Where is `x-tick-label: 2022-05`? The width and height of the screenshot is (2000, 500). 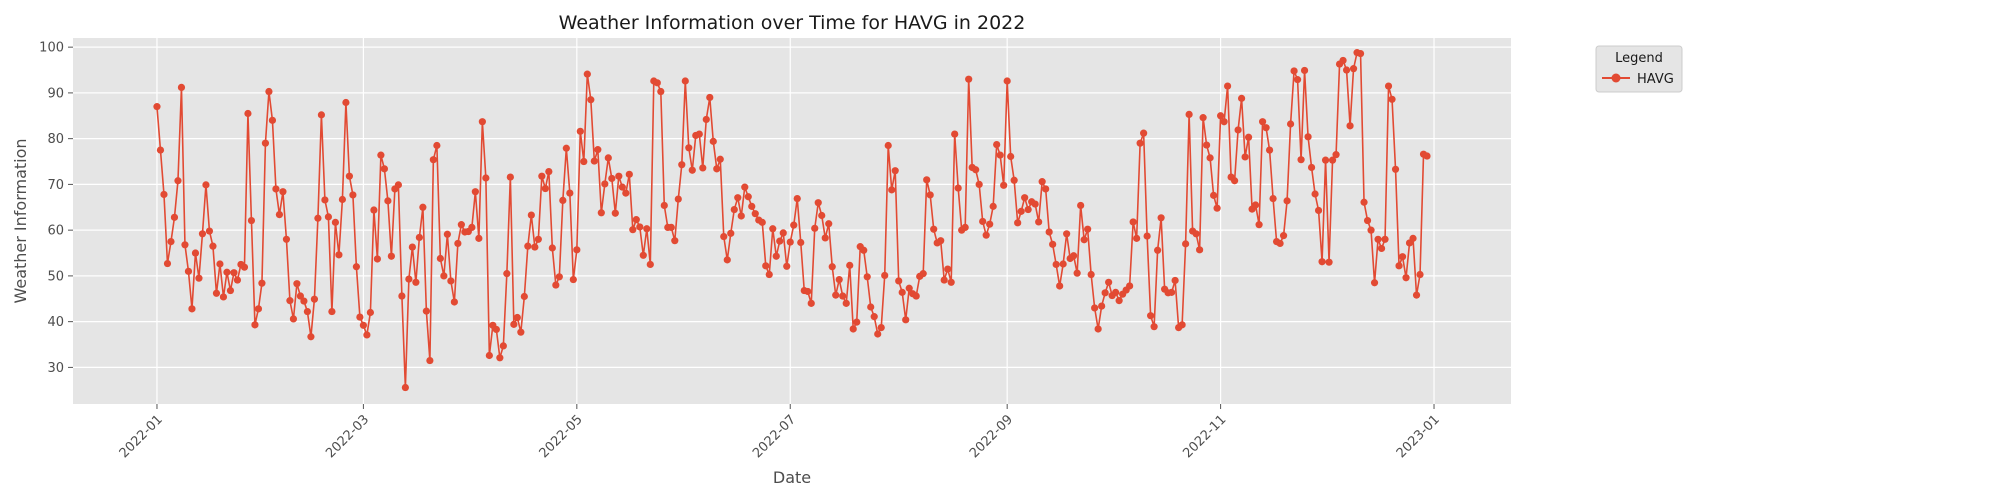 x-tick-label: 2022-05 is located at coordinates (561, 436).